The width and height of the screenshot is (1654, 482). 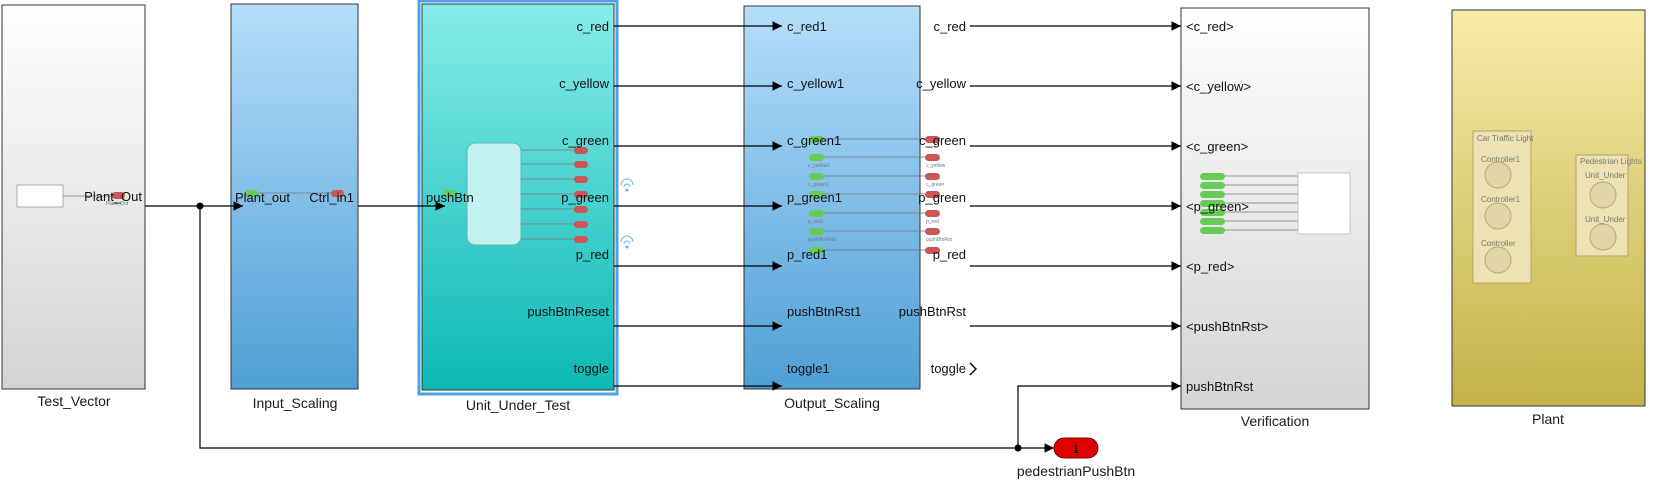 I want to click on input-scaling-out-marker, so click(x=337, y=193).